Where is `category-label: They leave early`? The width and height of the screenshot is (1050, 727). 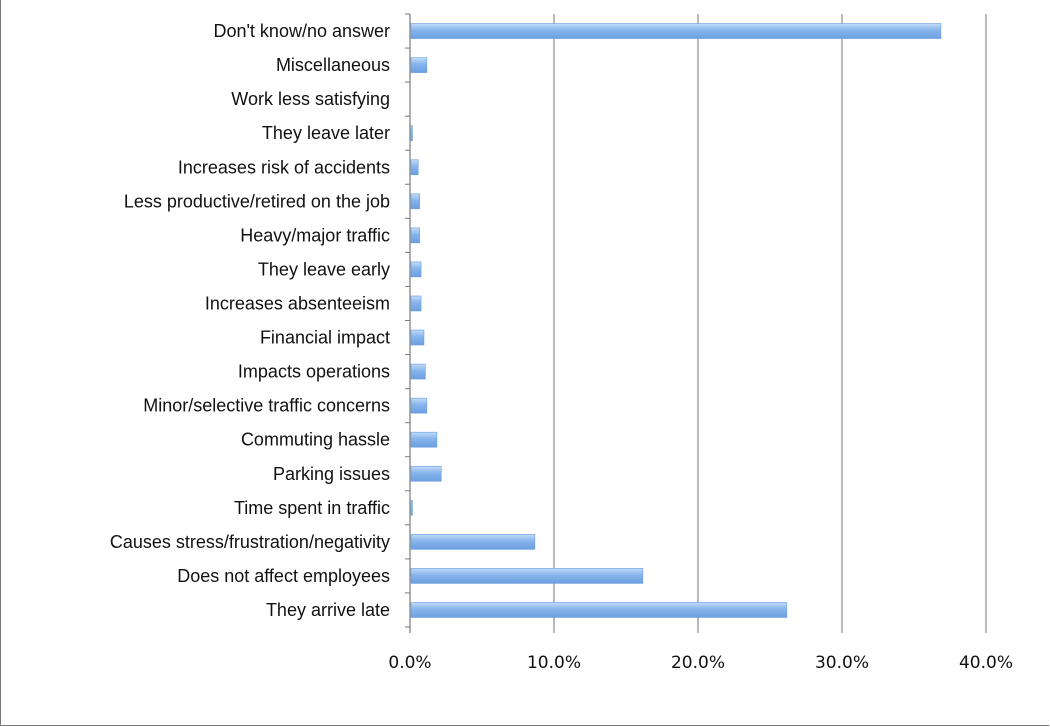
category-label: They leave early is located at coordinates (324, 269).